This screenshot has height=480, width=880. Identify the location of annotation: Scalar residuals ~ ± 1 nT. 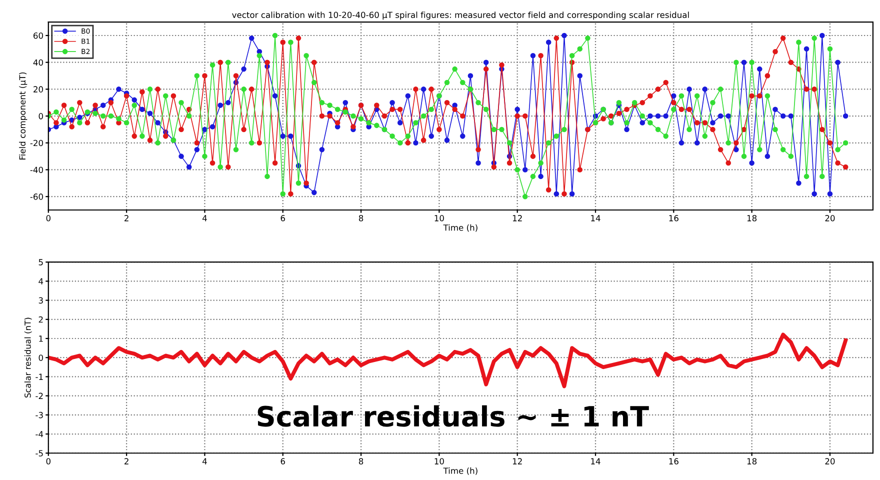
(453, 416).